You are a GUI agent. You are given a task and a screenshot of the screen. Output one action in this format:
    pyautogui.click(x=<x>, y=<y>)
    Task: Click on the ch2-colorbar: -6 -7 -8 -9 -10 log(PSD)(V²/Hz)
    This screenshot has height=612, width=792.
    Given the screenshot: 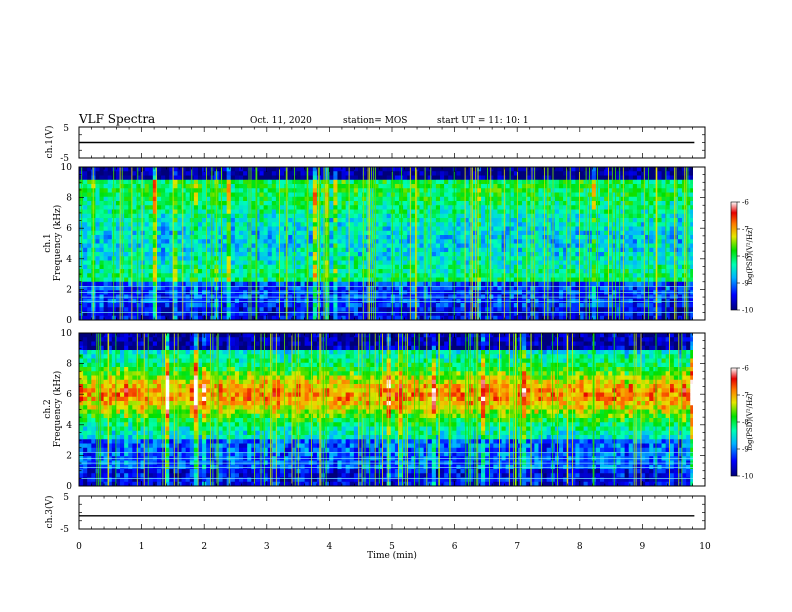 What is the action you would take?
    pyautogui.click(x=742, y=423)
    